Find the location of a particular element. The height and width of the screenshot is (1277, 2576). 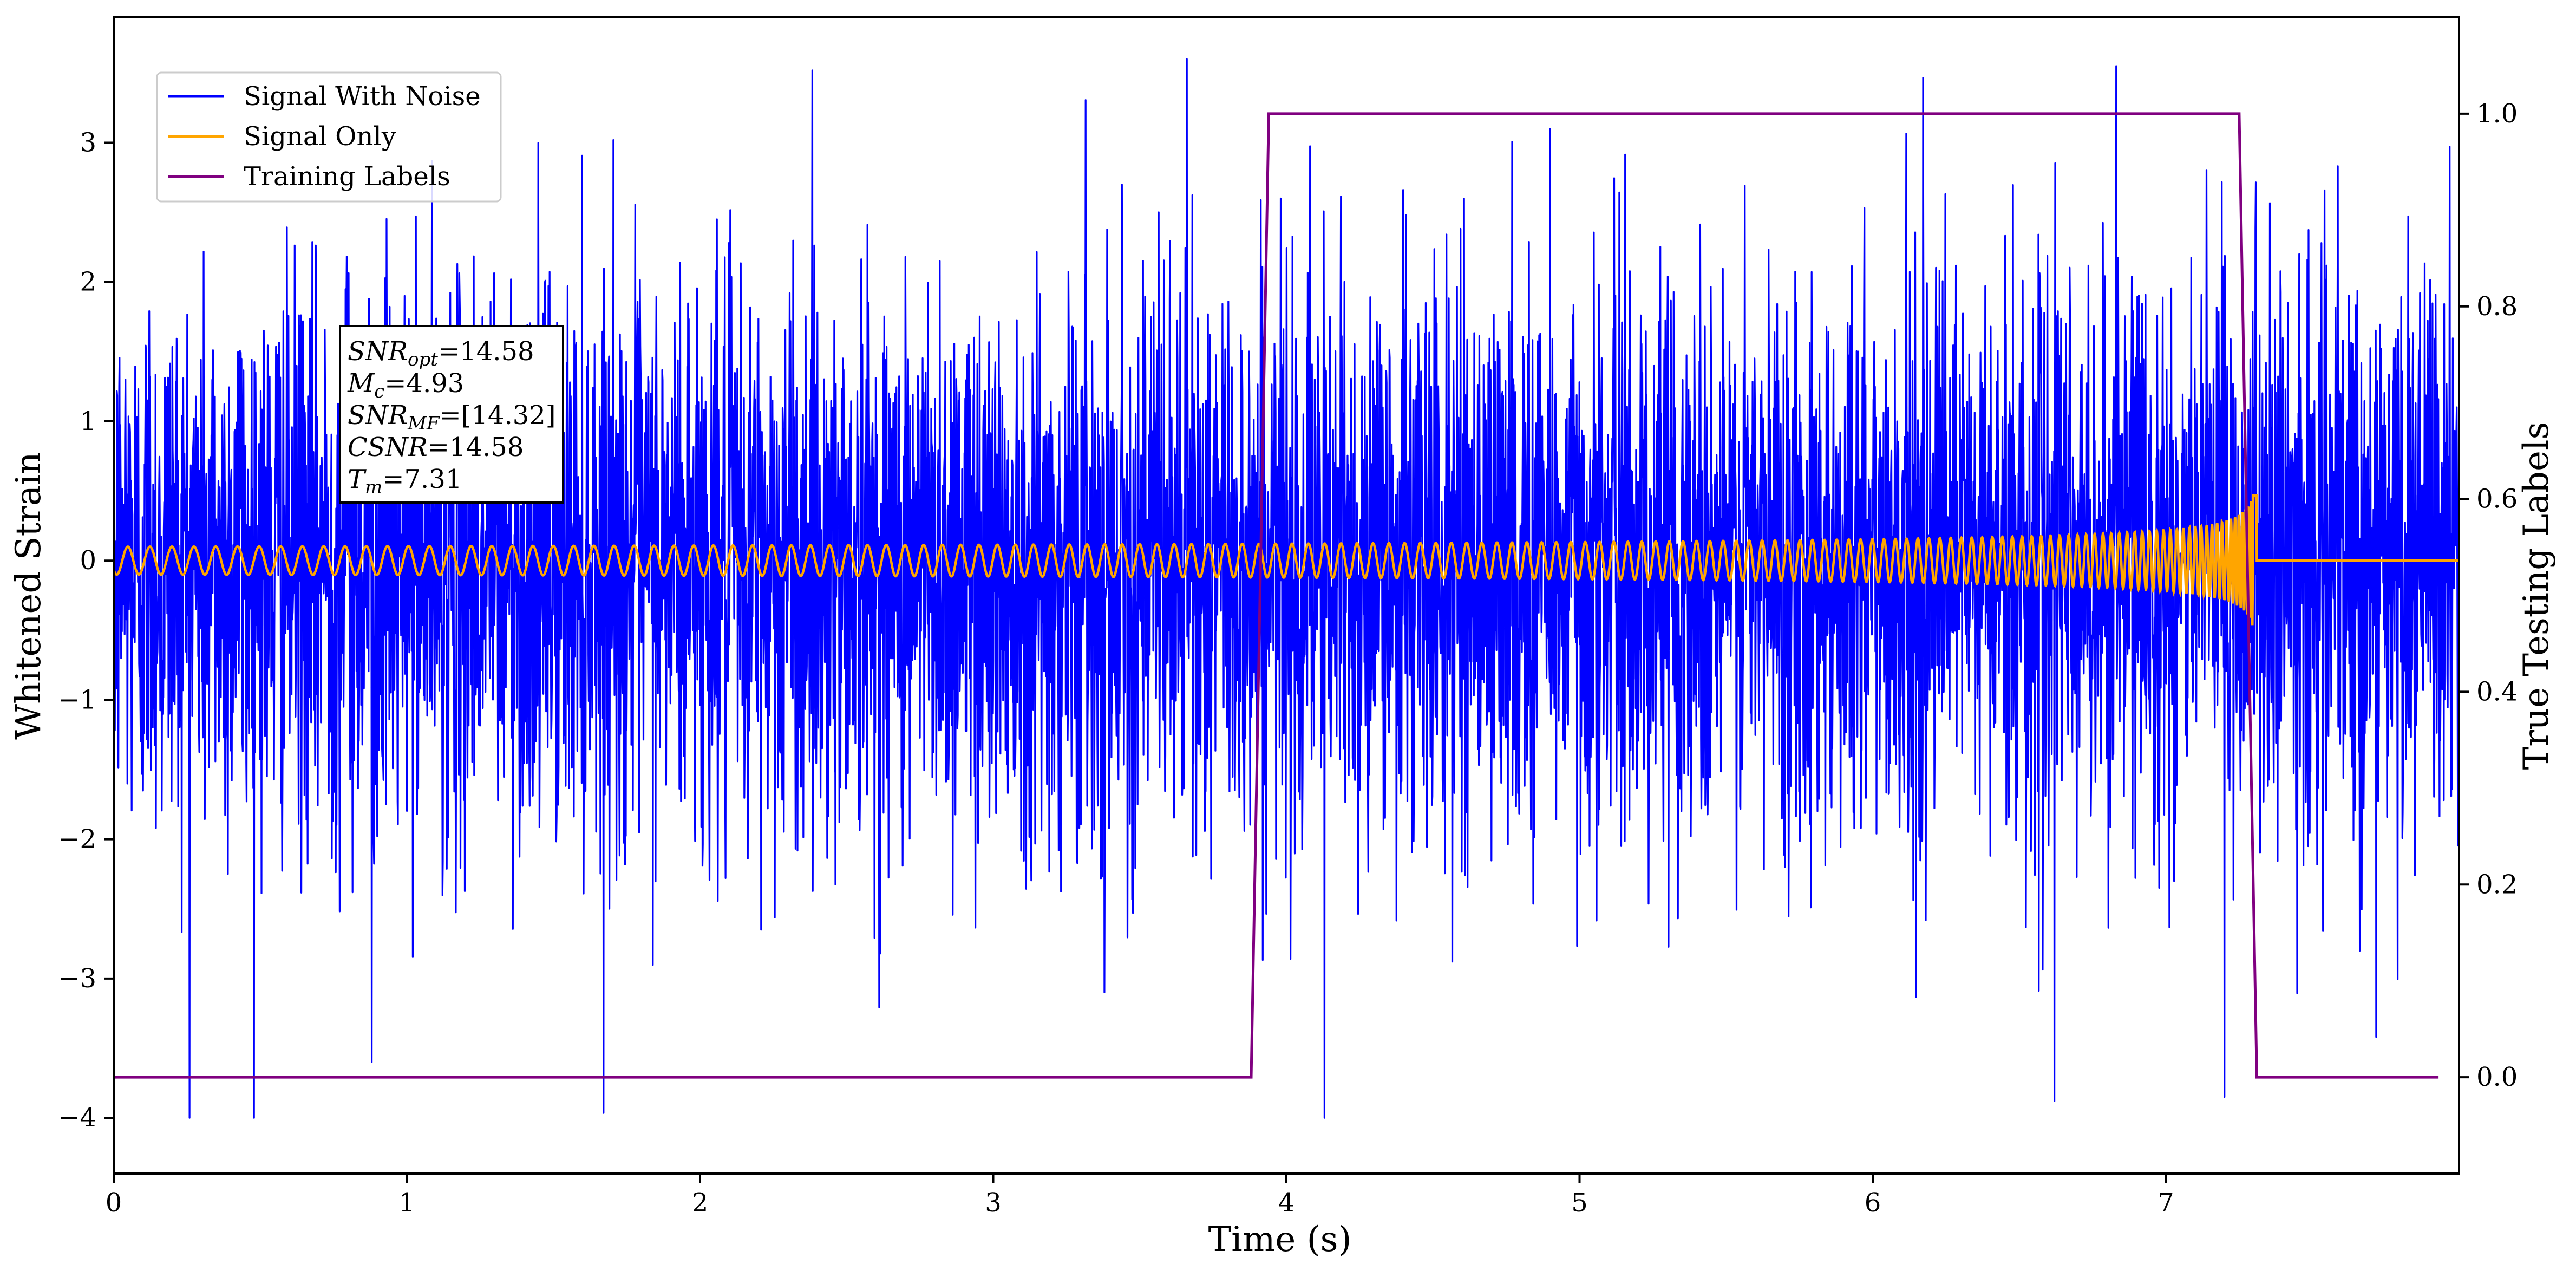

y-tick-label-right: 0.8 is located at coordinates (2497, 306).